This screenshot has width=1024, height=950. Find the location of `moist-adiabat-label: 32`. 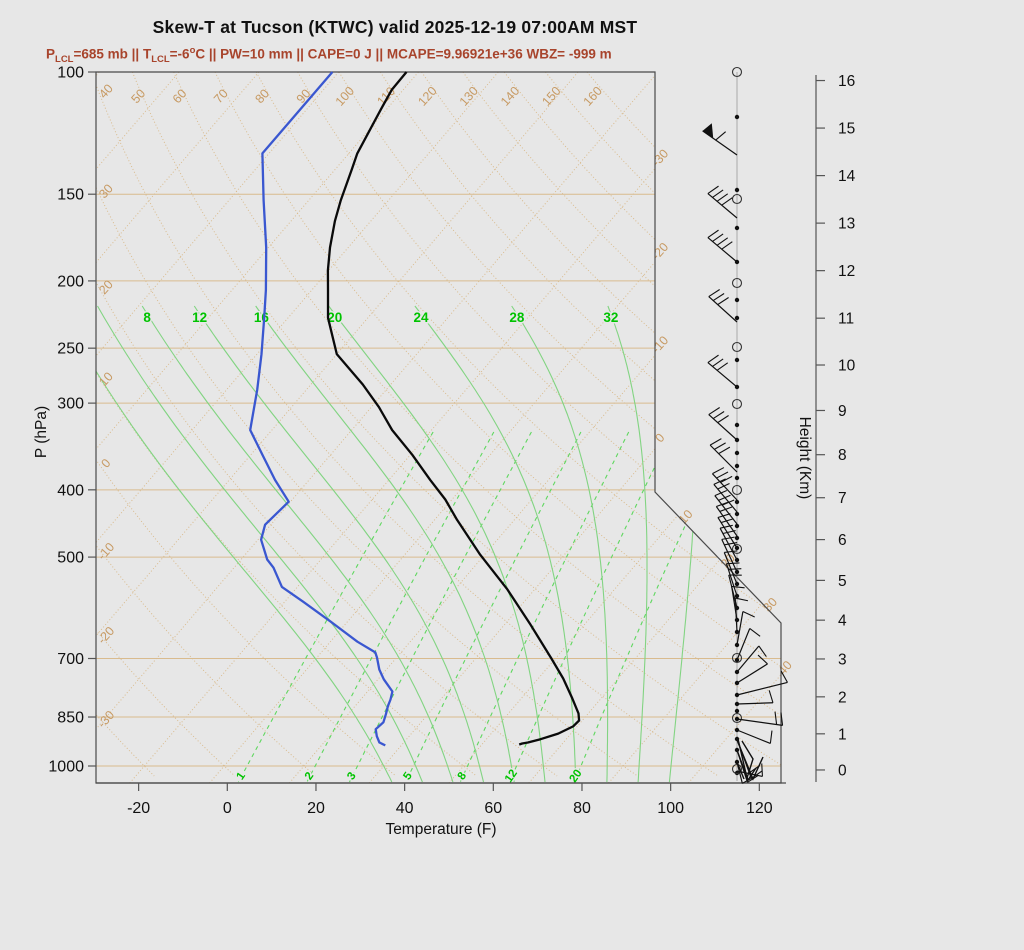

moist-adiabat-label: 32 is located at coordinates (610, 317).